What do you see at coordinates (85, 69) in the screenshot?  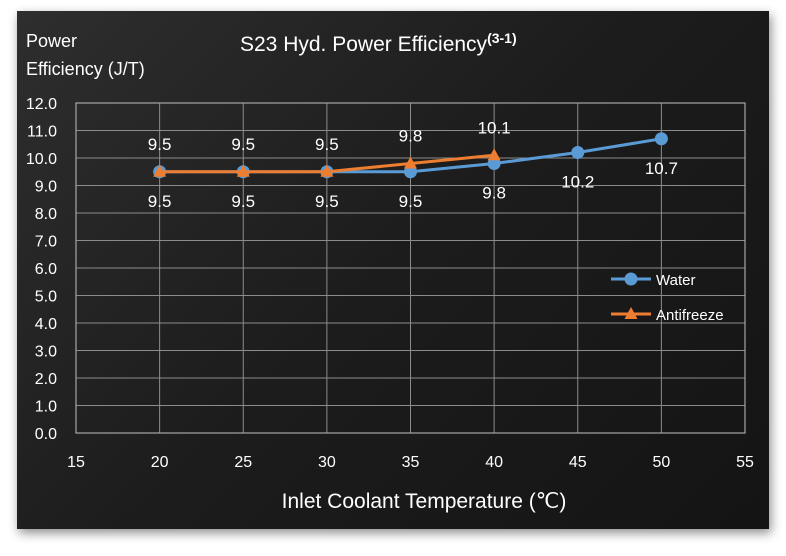 I see `y-axis-title-line2: Efficiency (J/T)` at bounding box center [85, 69].